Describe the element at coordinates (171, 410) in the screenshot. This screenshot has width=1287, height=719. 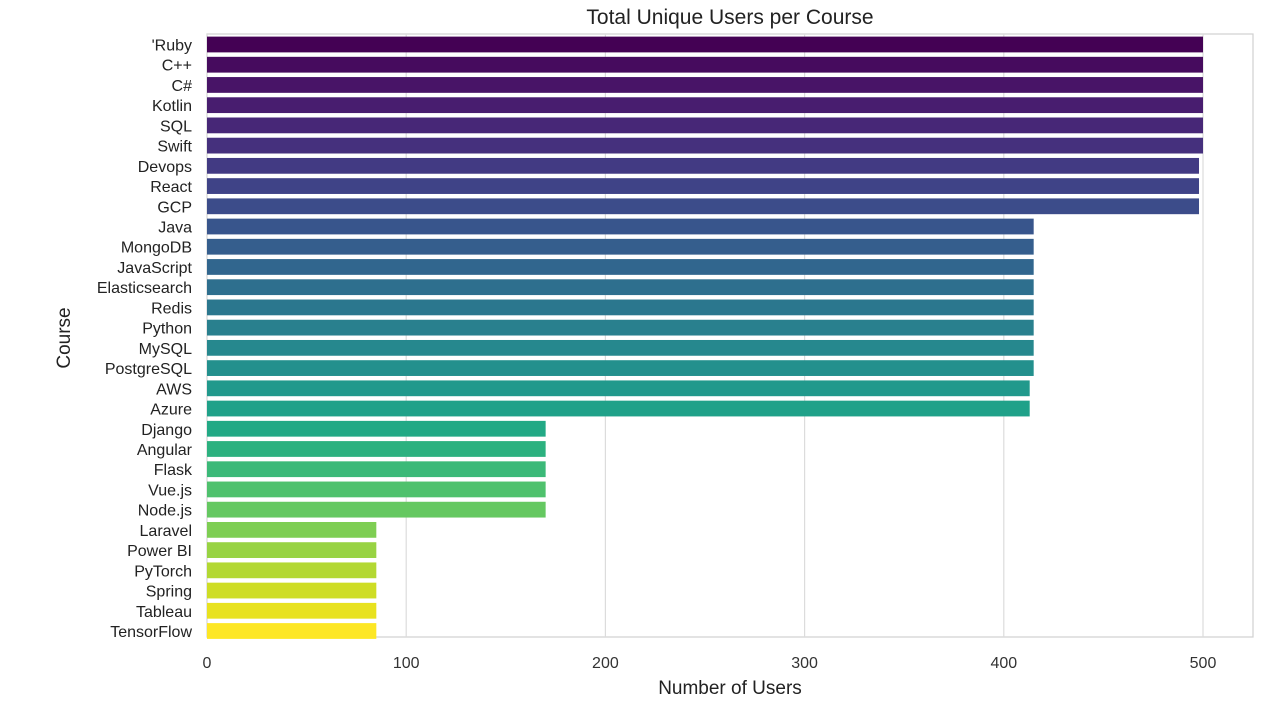
I see `y-tick-label: Azure` at that location.